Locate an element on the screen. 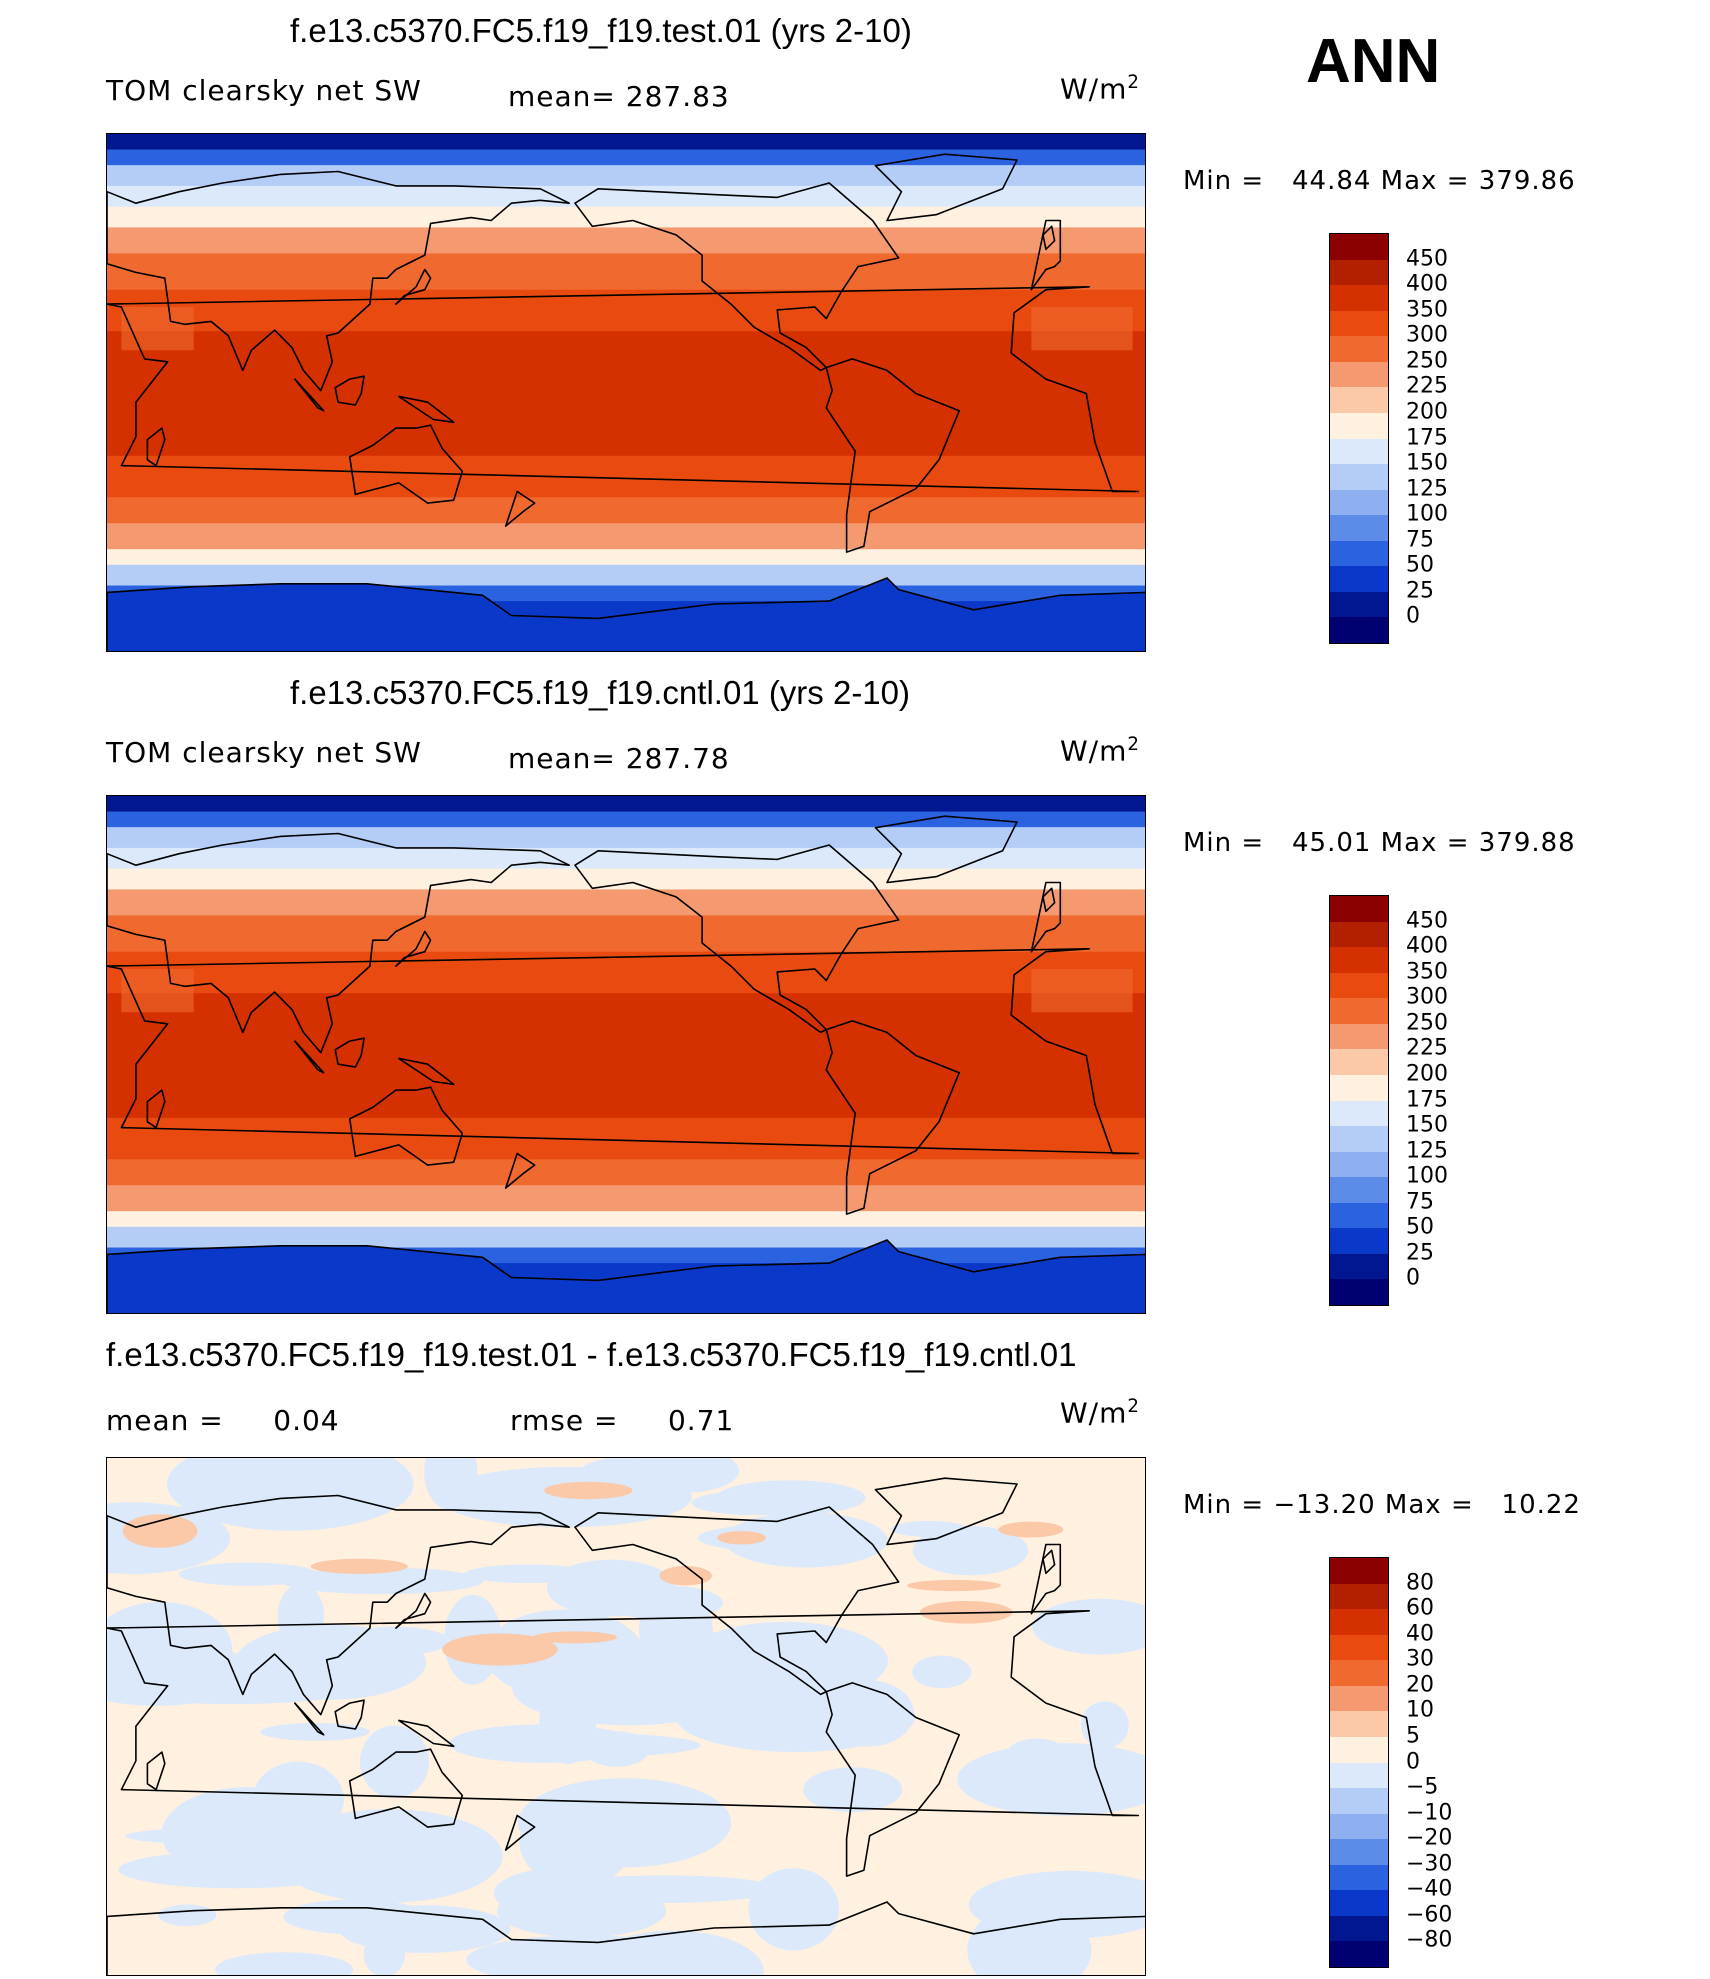 The image size is (1710, 1979). colorbar-tick-label: 175 is located at coordinates (1427, 1099).